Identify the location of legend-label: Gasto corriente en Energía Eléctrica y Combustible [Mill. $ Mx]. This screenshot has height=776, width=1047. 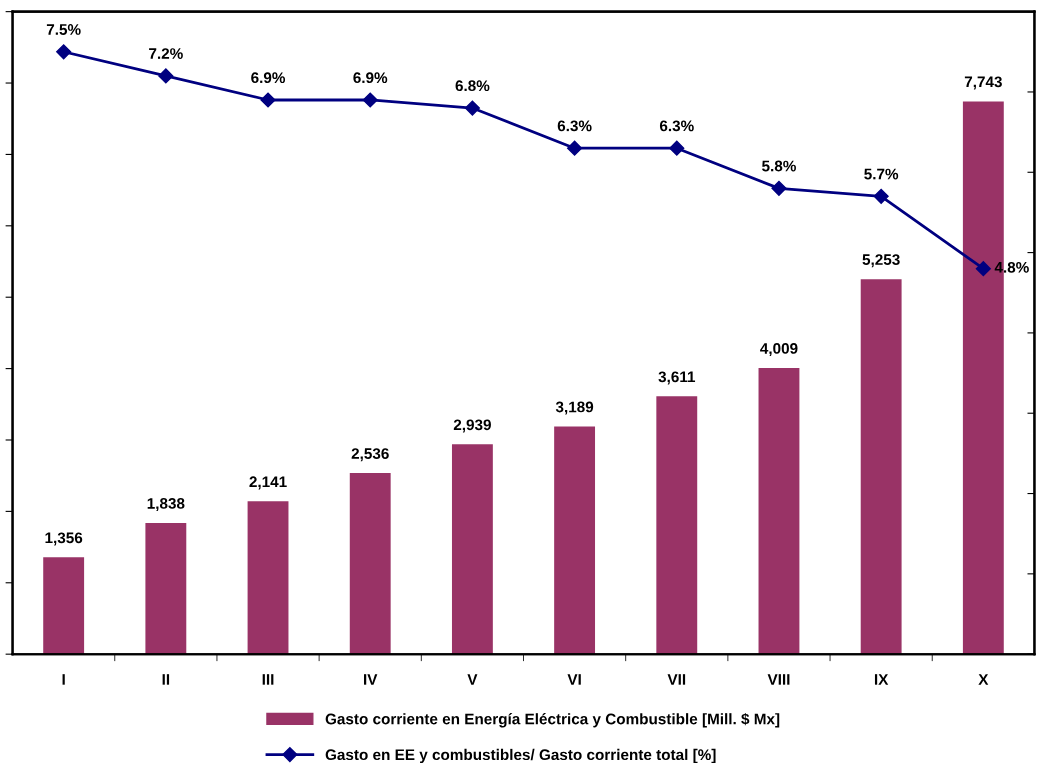
(552, 720).